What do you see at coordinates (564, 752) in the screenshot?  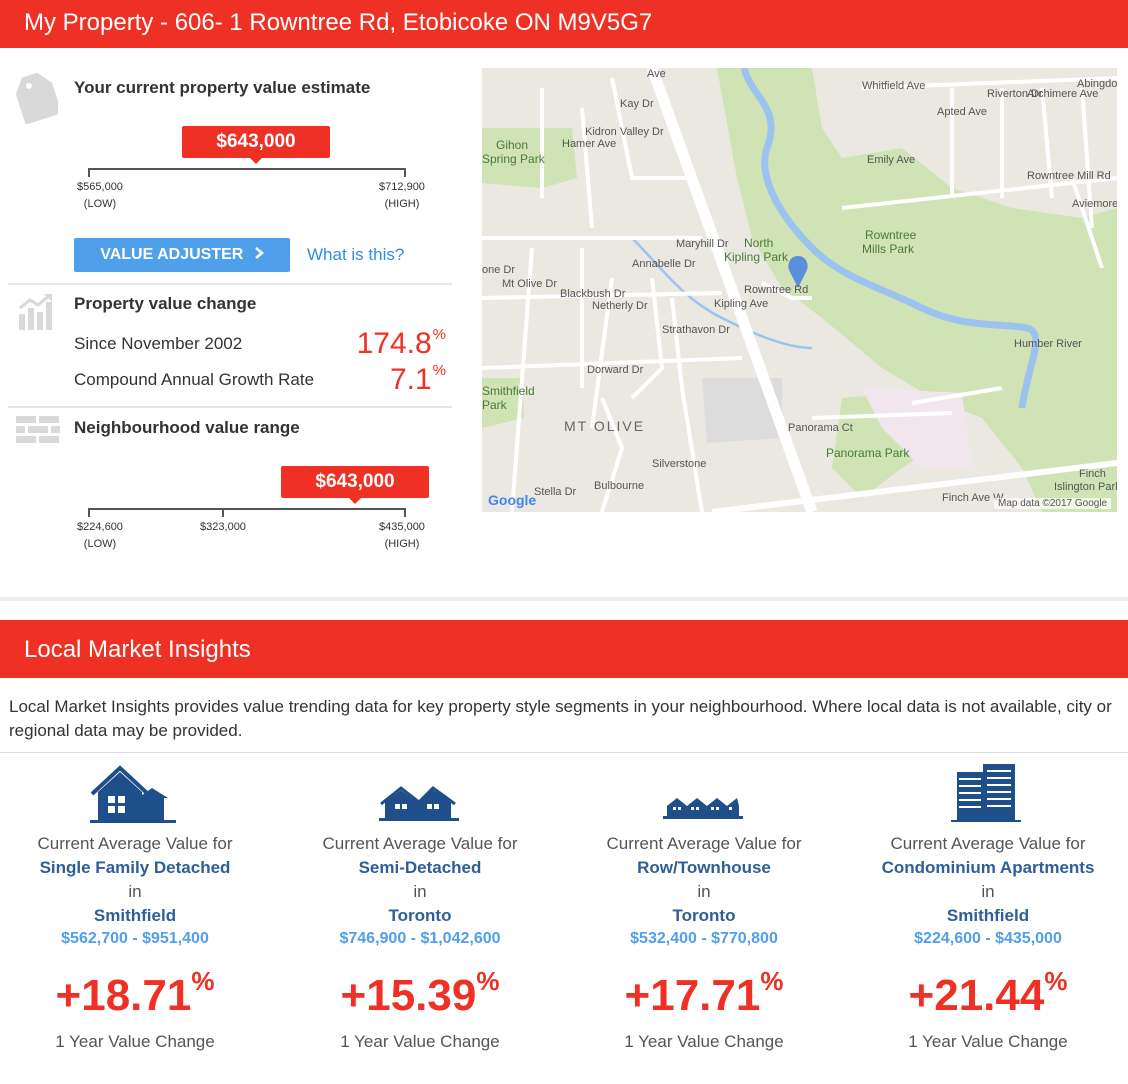 I see `lmi-divider` at bounding box center [564, 752].